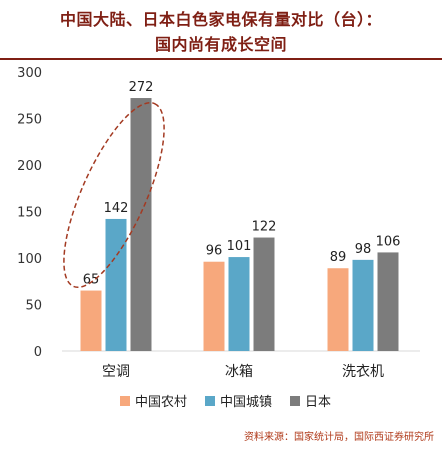 Image resolution: width=442 pixels, height=449 pixels. What do you see at coordinates (246, 402) in the screenshot?
I see `legend-label: 中国城镇` at bounding box center [246, 402].